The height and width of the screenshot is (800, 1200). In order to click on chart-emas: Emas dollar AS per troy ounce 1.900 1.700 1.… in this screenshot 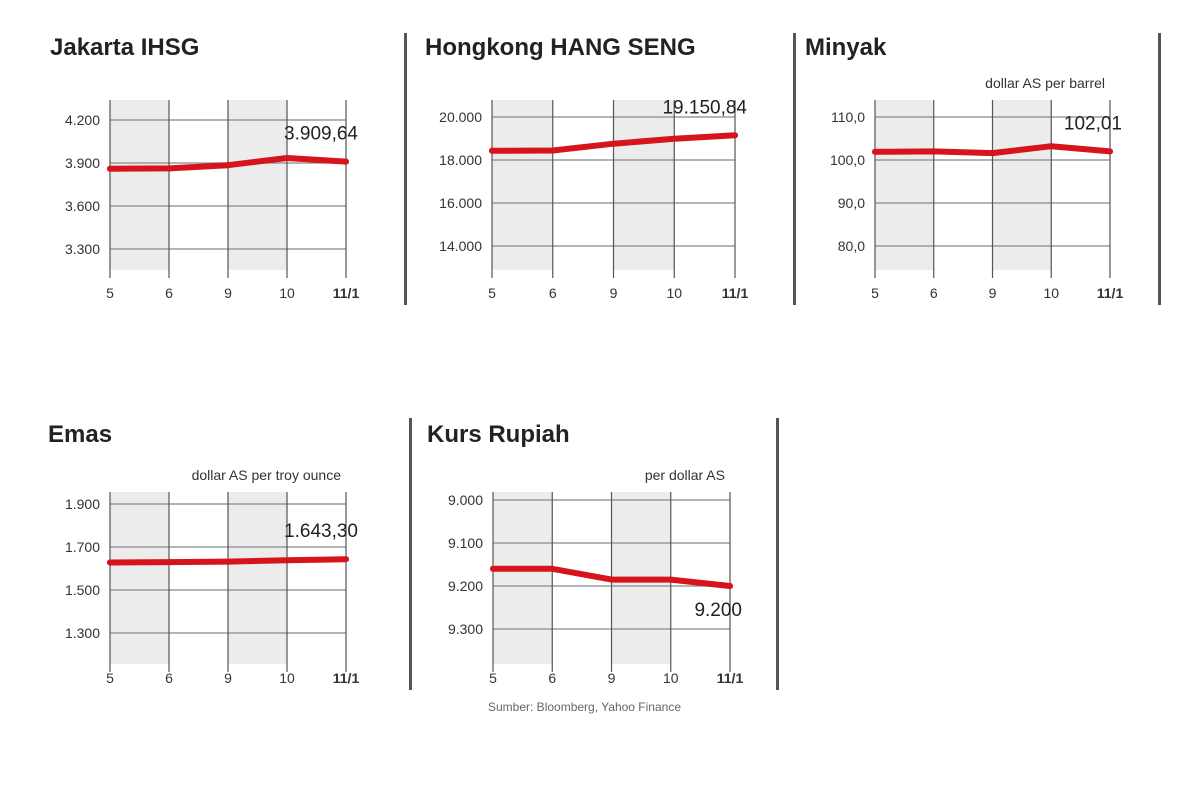, I will do `click(203, 553)`.